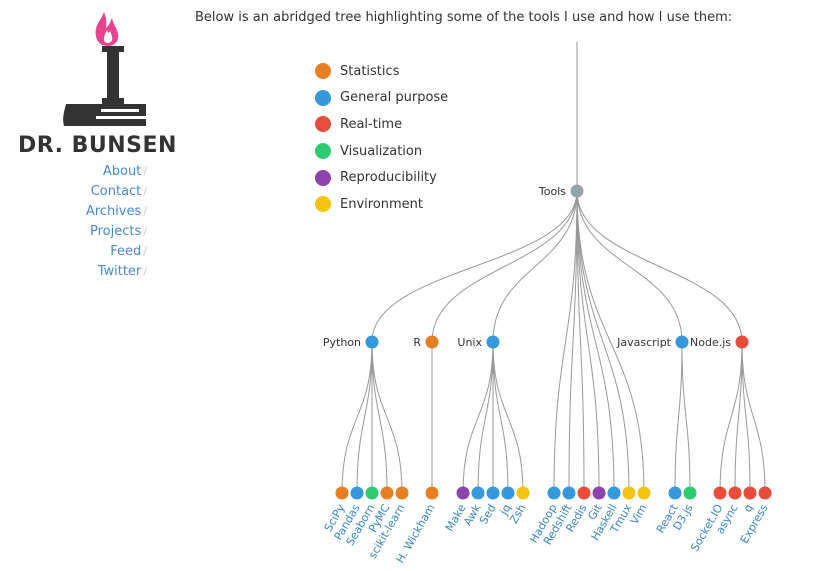  What do you see at coordinates (469, 342) in the screenshot?
I see `branch-label: Unix` at bounding box center [469, 342].